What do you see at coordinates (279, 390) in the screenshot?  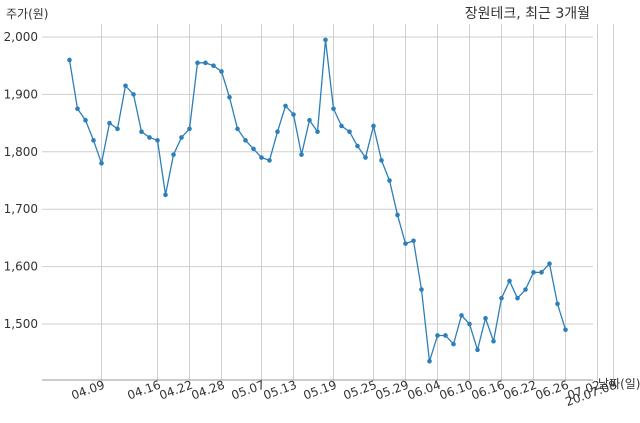 I see `x-tick-label: 05.13` at bounding box center [279, 390].